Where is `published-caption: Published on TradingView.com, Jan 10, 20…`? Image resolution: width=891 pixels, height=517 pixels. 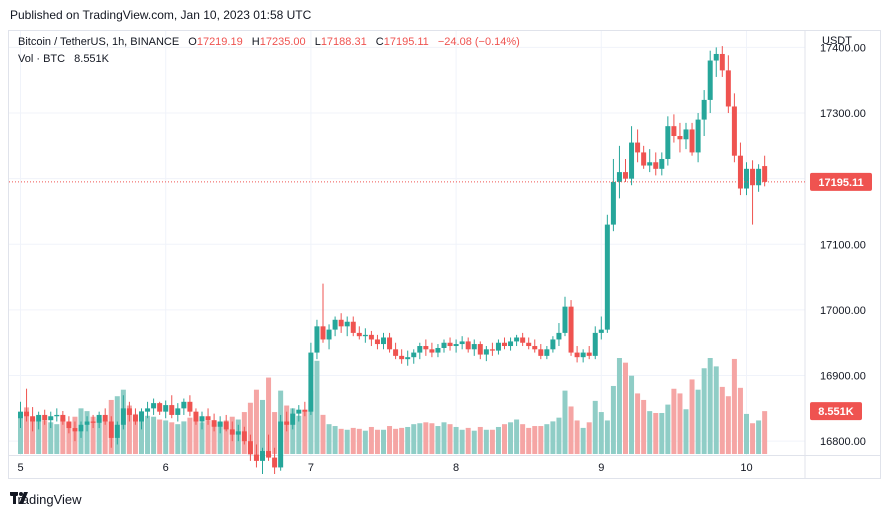 published-caption: Published on TradingView.com, Jan 10, 20… is located at coordinates (161, 15).